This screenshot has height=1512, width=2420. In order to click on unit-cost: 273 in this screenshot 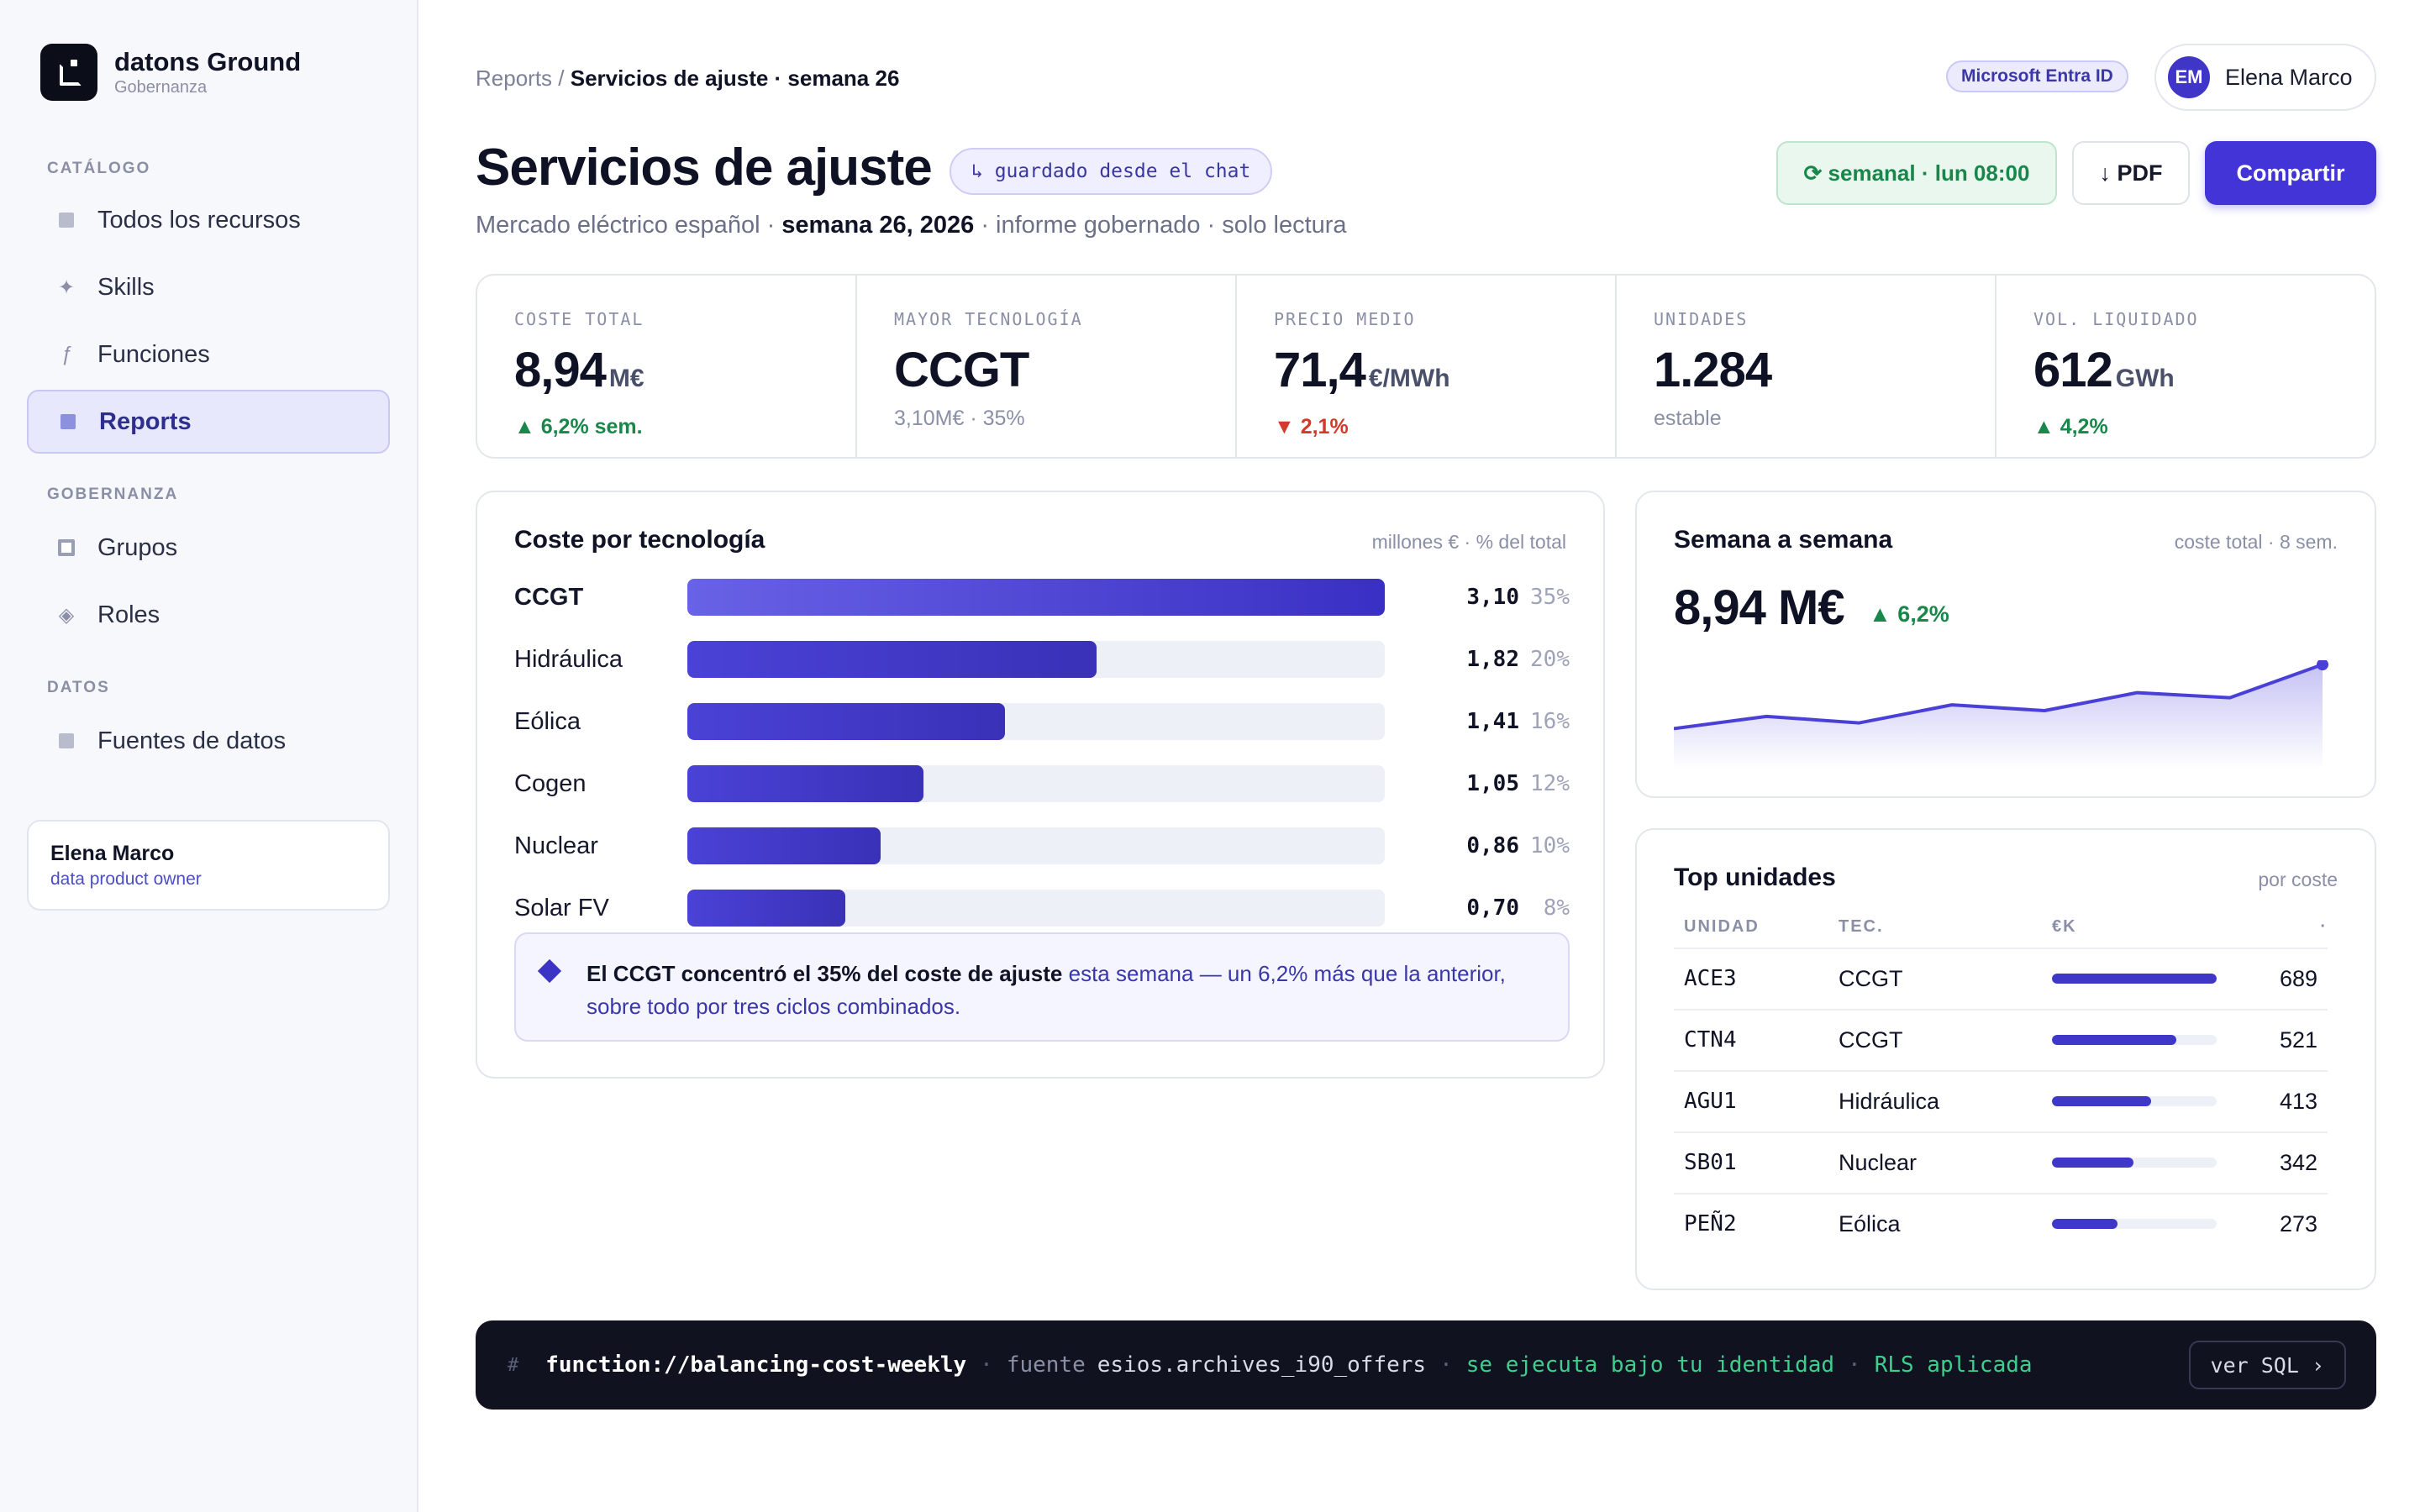, I will do `click(2298, 1223)`.